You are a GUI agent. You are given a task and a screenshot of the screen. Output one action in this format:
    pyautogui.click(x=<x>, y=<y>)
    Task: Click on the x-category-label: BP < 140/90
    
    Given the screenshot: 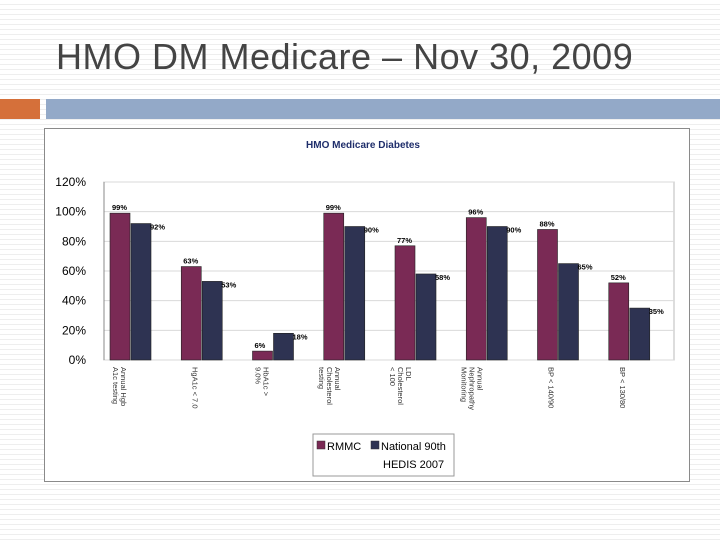 What is the action you would take?
    pyautogui.click(x=551, y=387)
    